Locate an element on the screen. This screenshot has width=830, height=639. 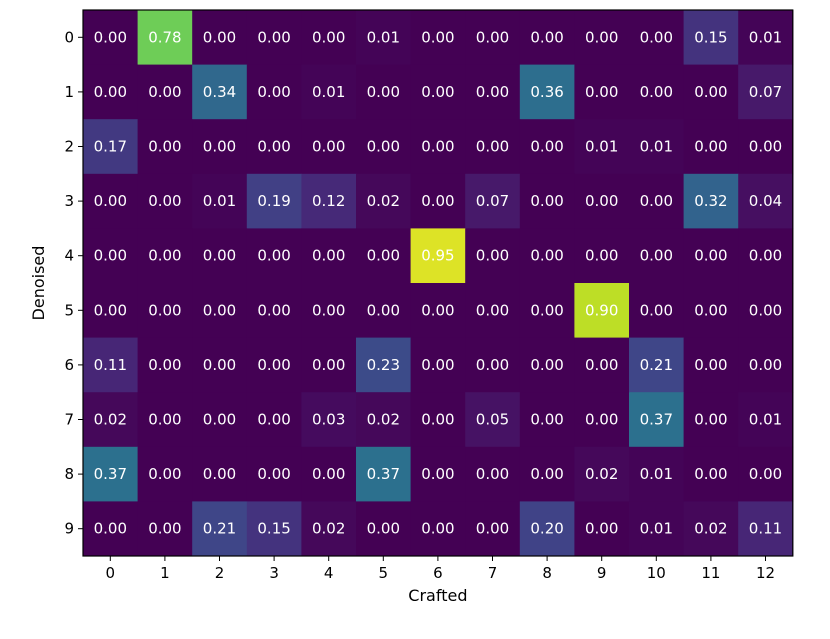
cell-value-label: 0.11 is located at coordinates (765, 529).